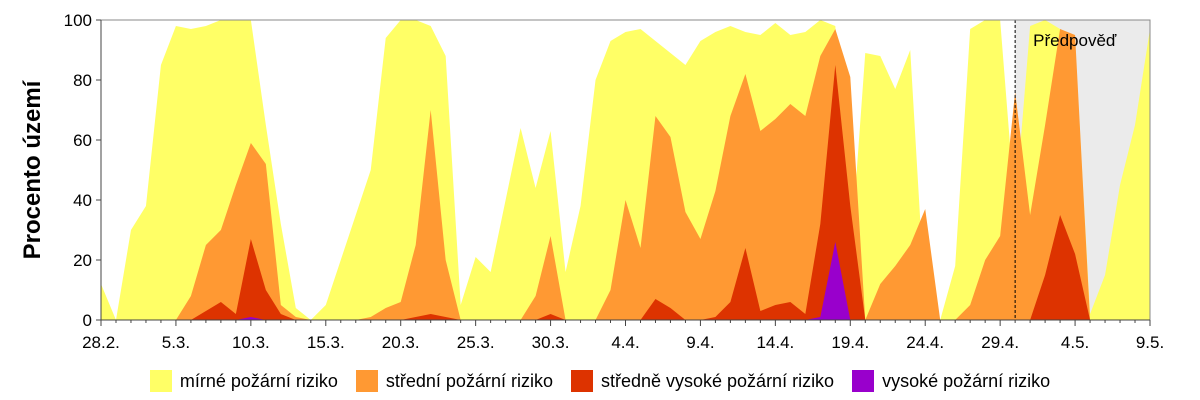 Image resolution: width=1200 pixels, height=400 pixels. I want to click on y-tick-label: 80, so click(82, 80).